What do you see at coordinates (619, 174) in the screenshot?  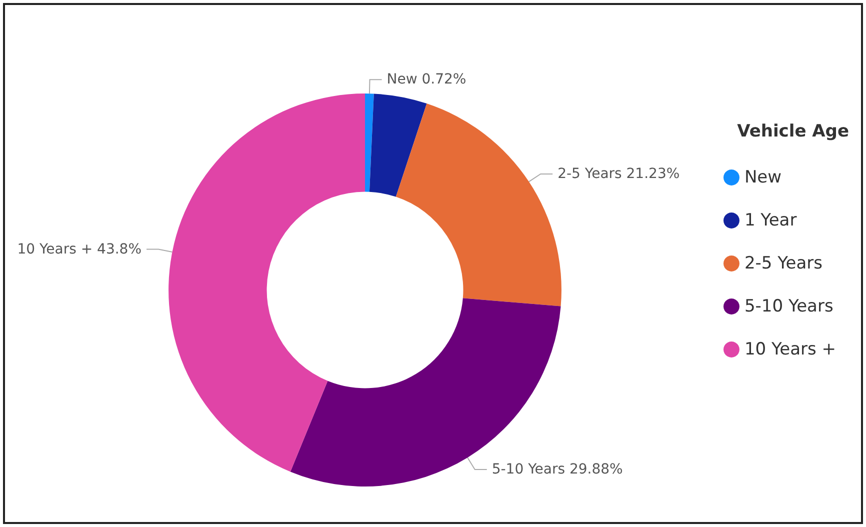 I see `data-label: 2-5 Years 21.23%` at bounding box center [619, 174].